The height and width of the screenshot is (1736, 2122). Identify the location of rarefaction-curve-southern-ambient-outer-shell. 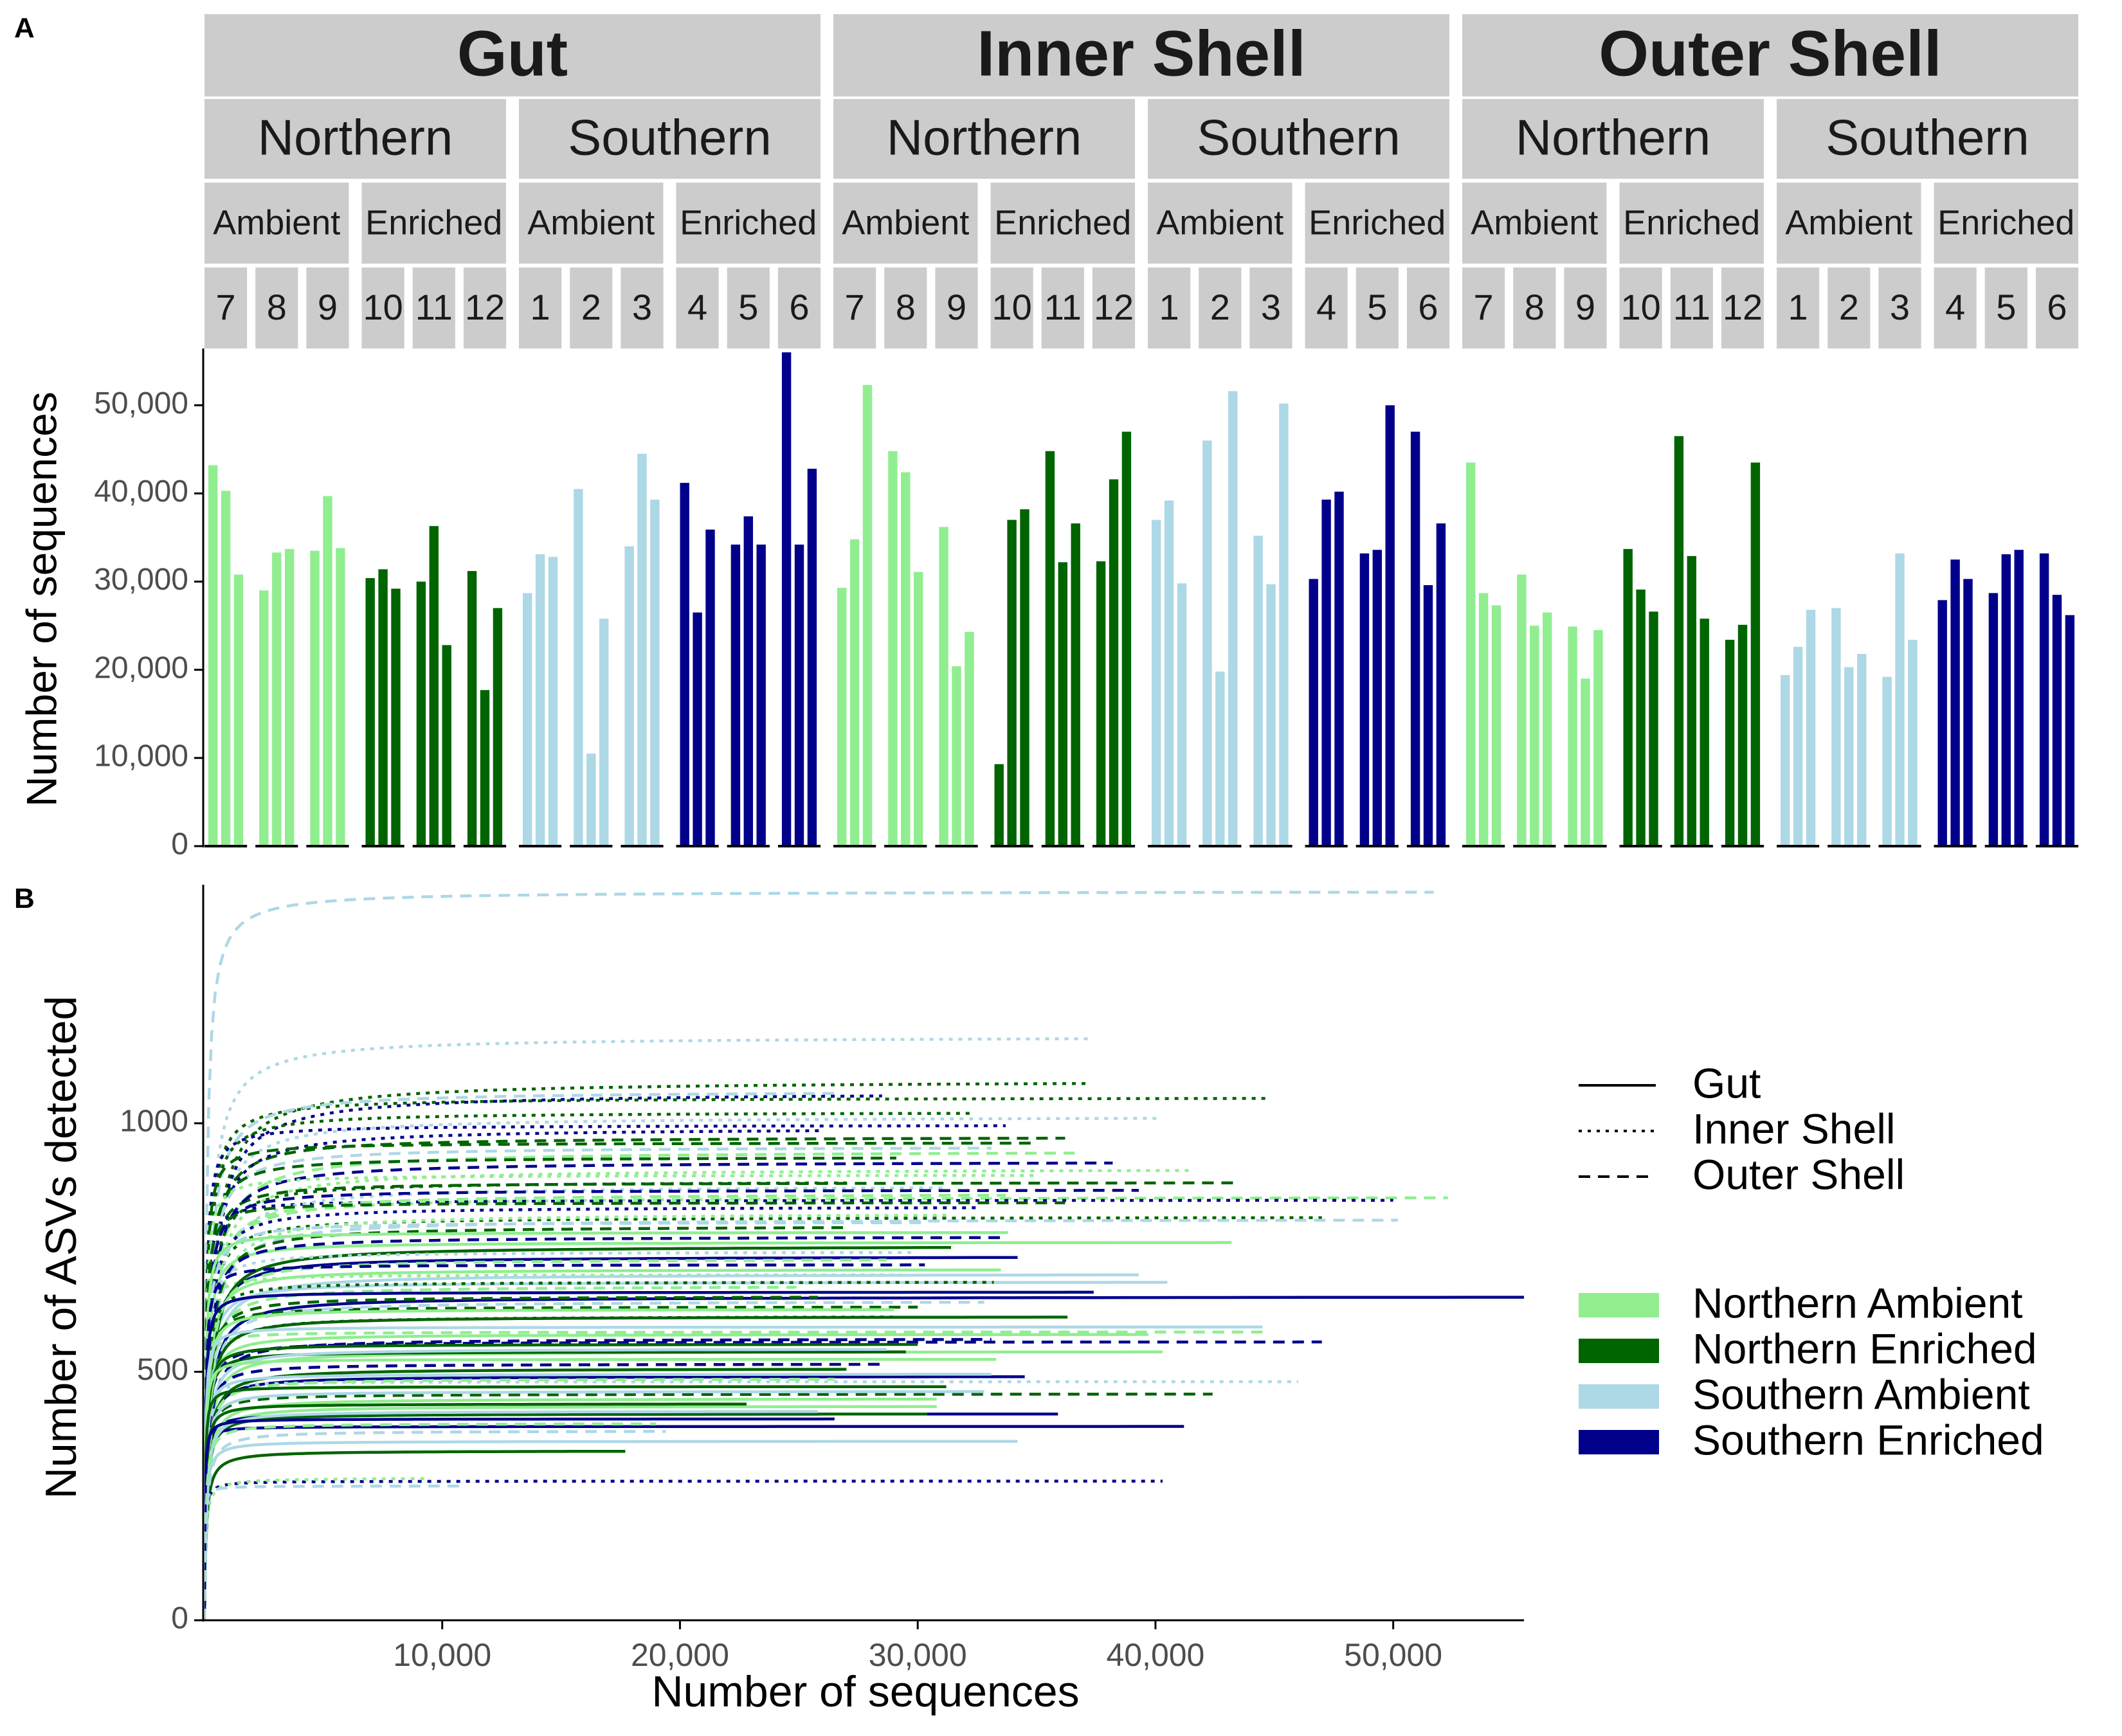
(564, 1421).